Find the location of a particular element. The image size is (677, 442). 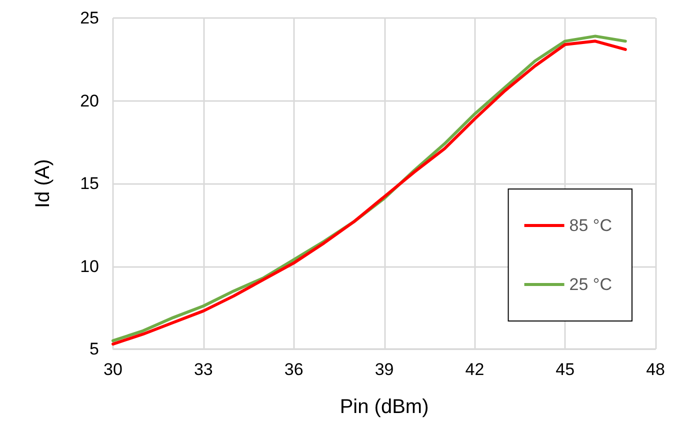

x-tick-label: 33 is located at coordinates (203, 369).